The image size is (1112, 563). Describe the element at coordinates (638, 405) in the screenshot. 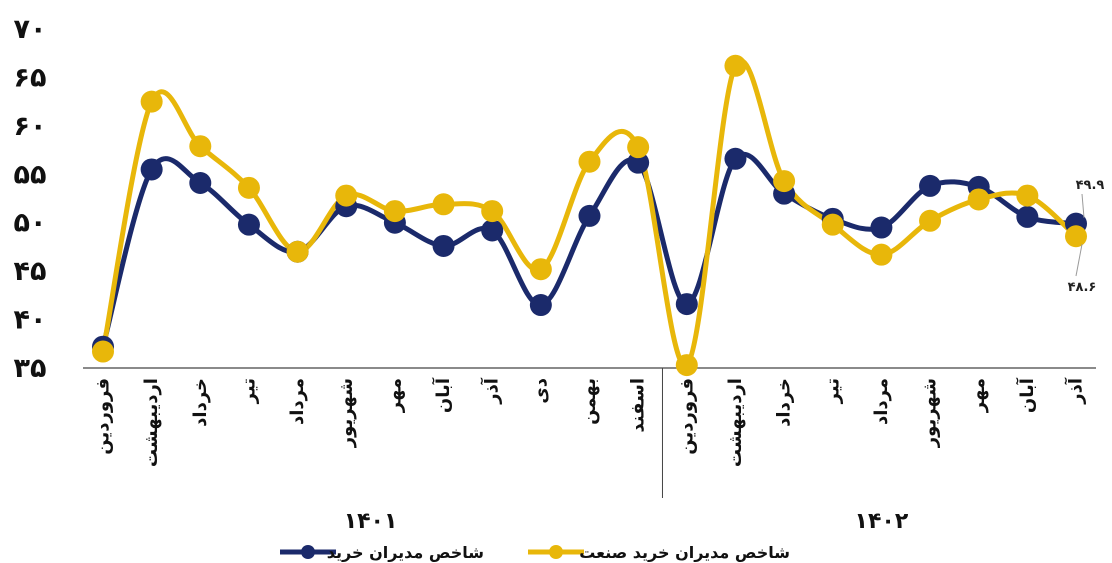

I see `x-tick-label: اسفند` at that location.